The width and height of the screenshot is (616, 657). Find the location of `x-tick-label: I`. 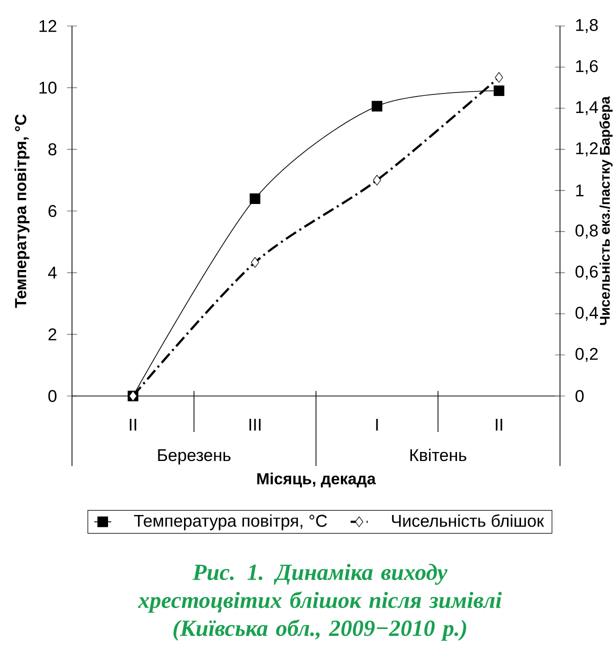

x-tick-label: I is located at coordinates (377, 424).